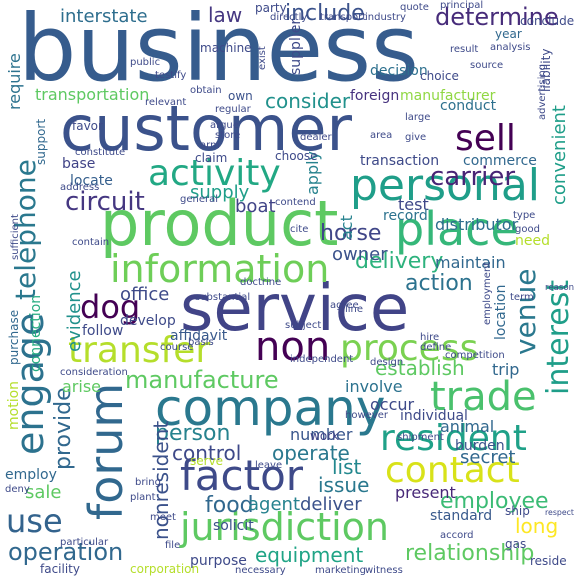  Describe the element at coordinates (360, 254) in the screenshot. I see `word-owner: owner` at that location.